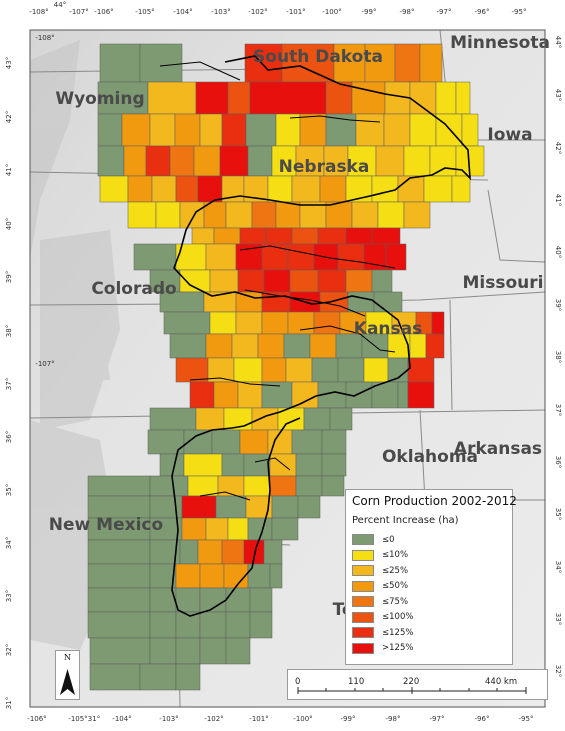 This screenshot has height=731, width=565. Describe the element at coordinates (558, 148) in the screenshot. I see `lat-label-right: 42°` at that location.